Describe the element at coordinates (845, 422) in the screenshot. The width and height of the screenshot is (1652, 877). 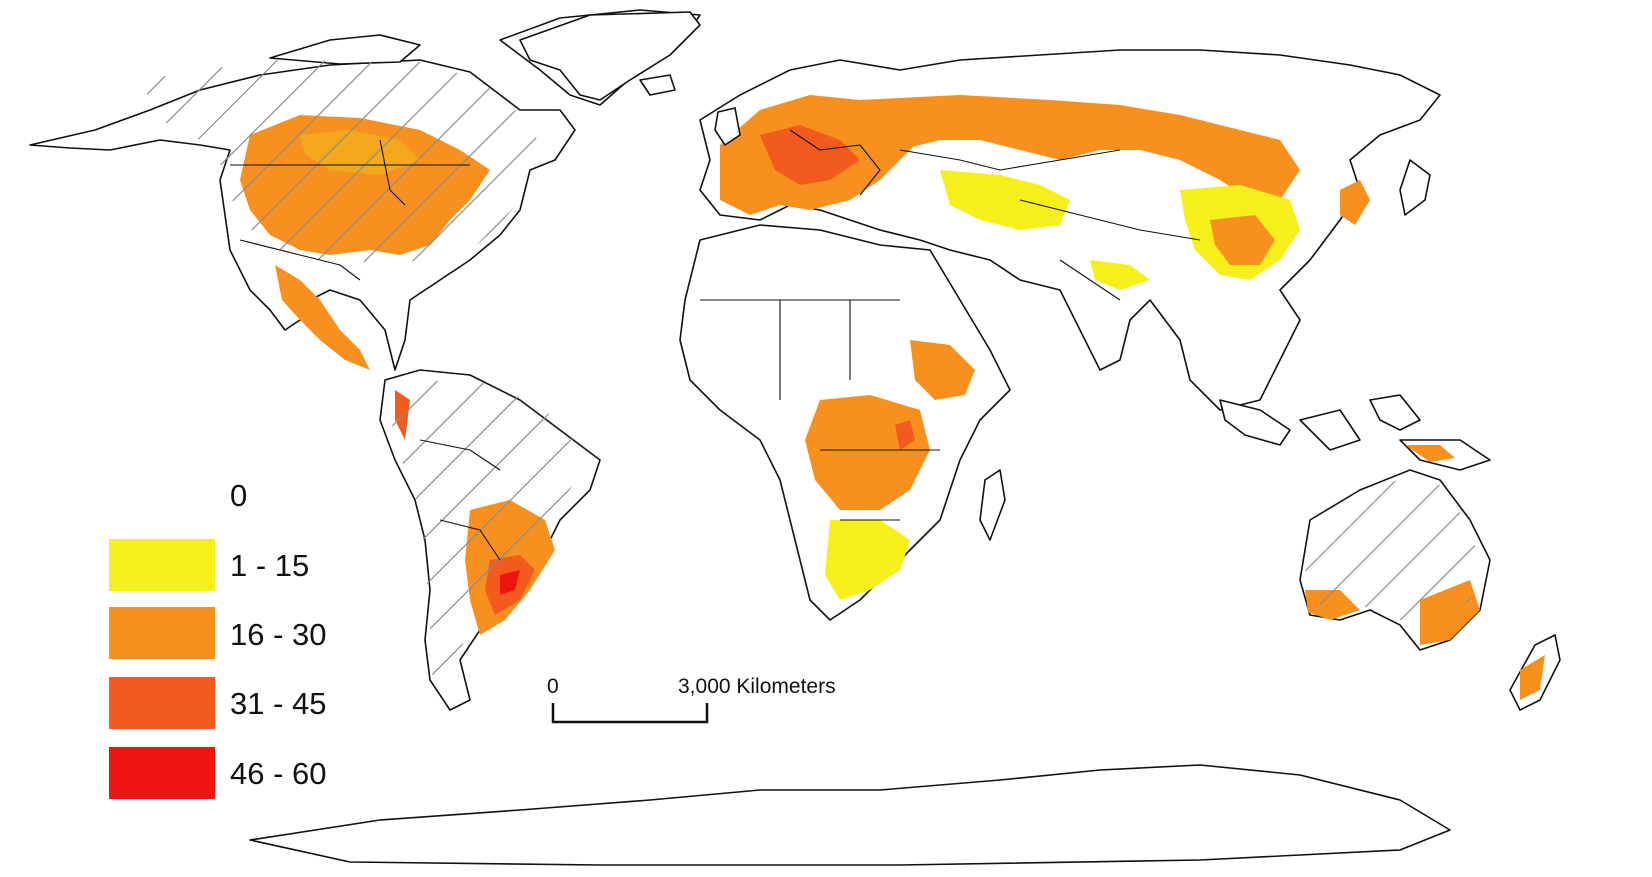
I see `africa` at that location.